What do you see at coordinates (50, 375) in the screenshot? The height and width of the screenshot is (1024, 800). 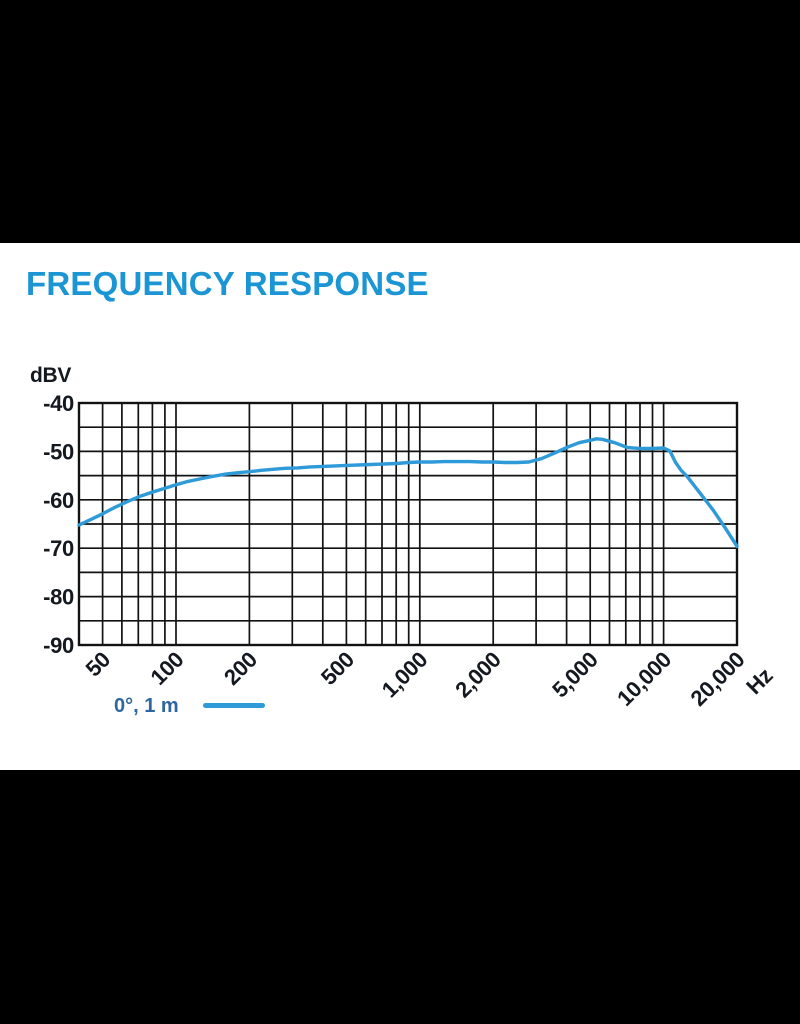 I see `y-axis-unit-label: dBV` at bounding box center [50, 375].